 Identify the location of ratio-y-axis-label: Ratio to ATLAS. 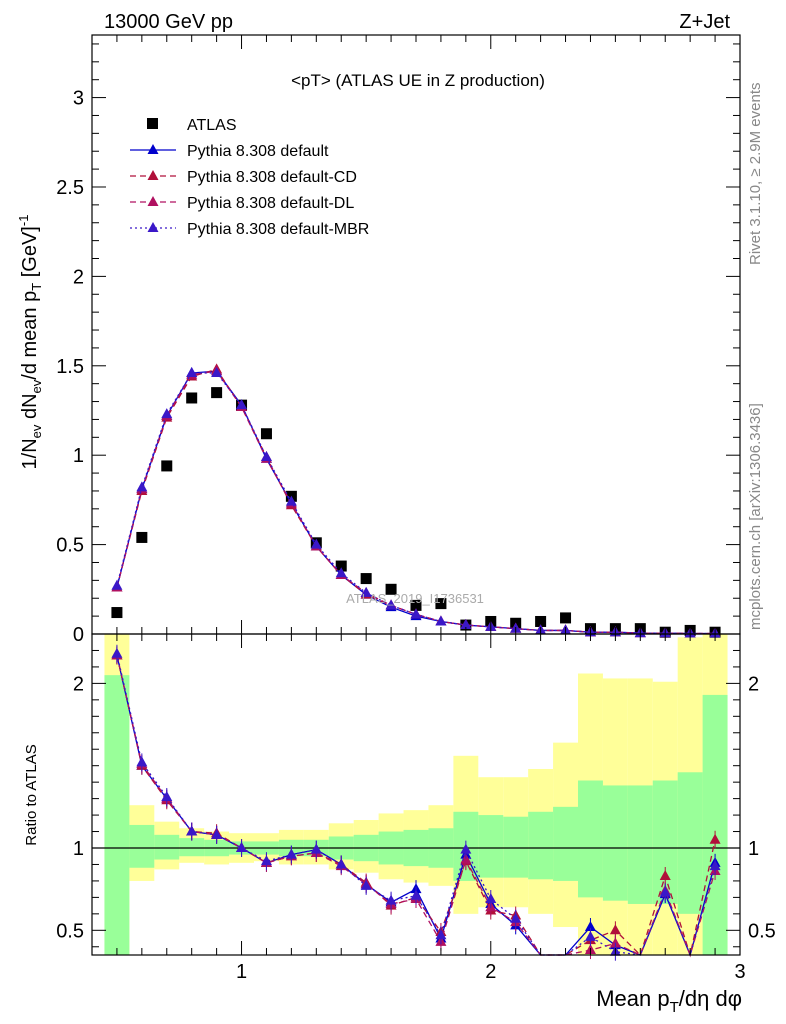
(31, 794).